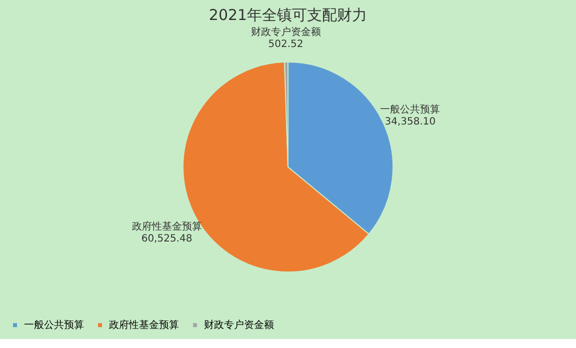  What do you see at coordinates (166, 238) in the screenshot?
I see `data-label: 60,525.48` at bounding box center [166, 238].